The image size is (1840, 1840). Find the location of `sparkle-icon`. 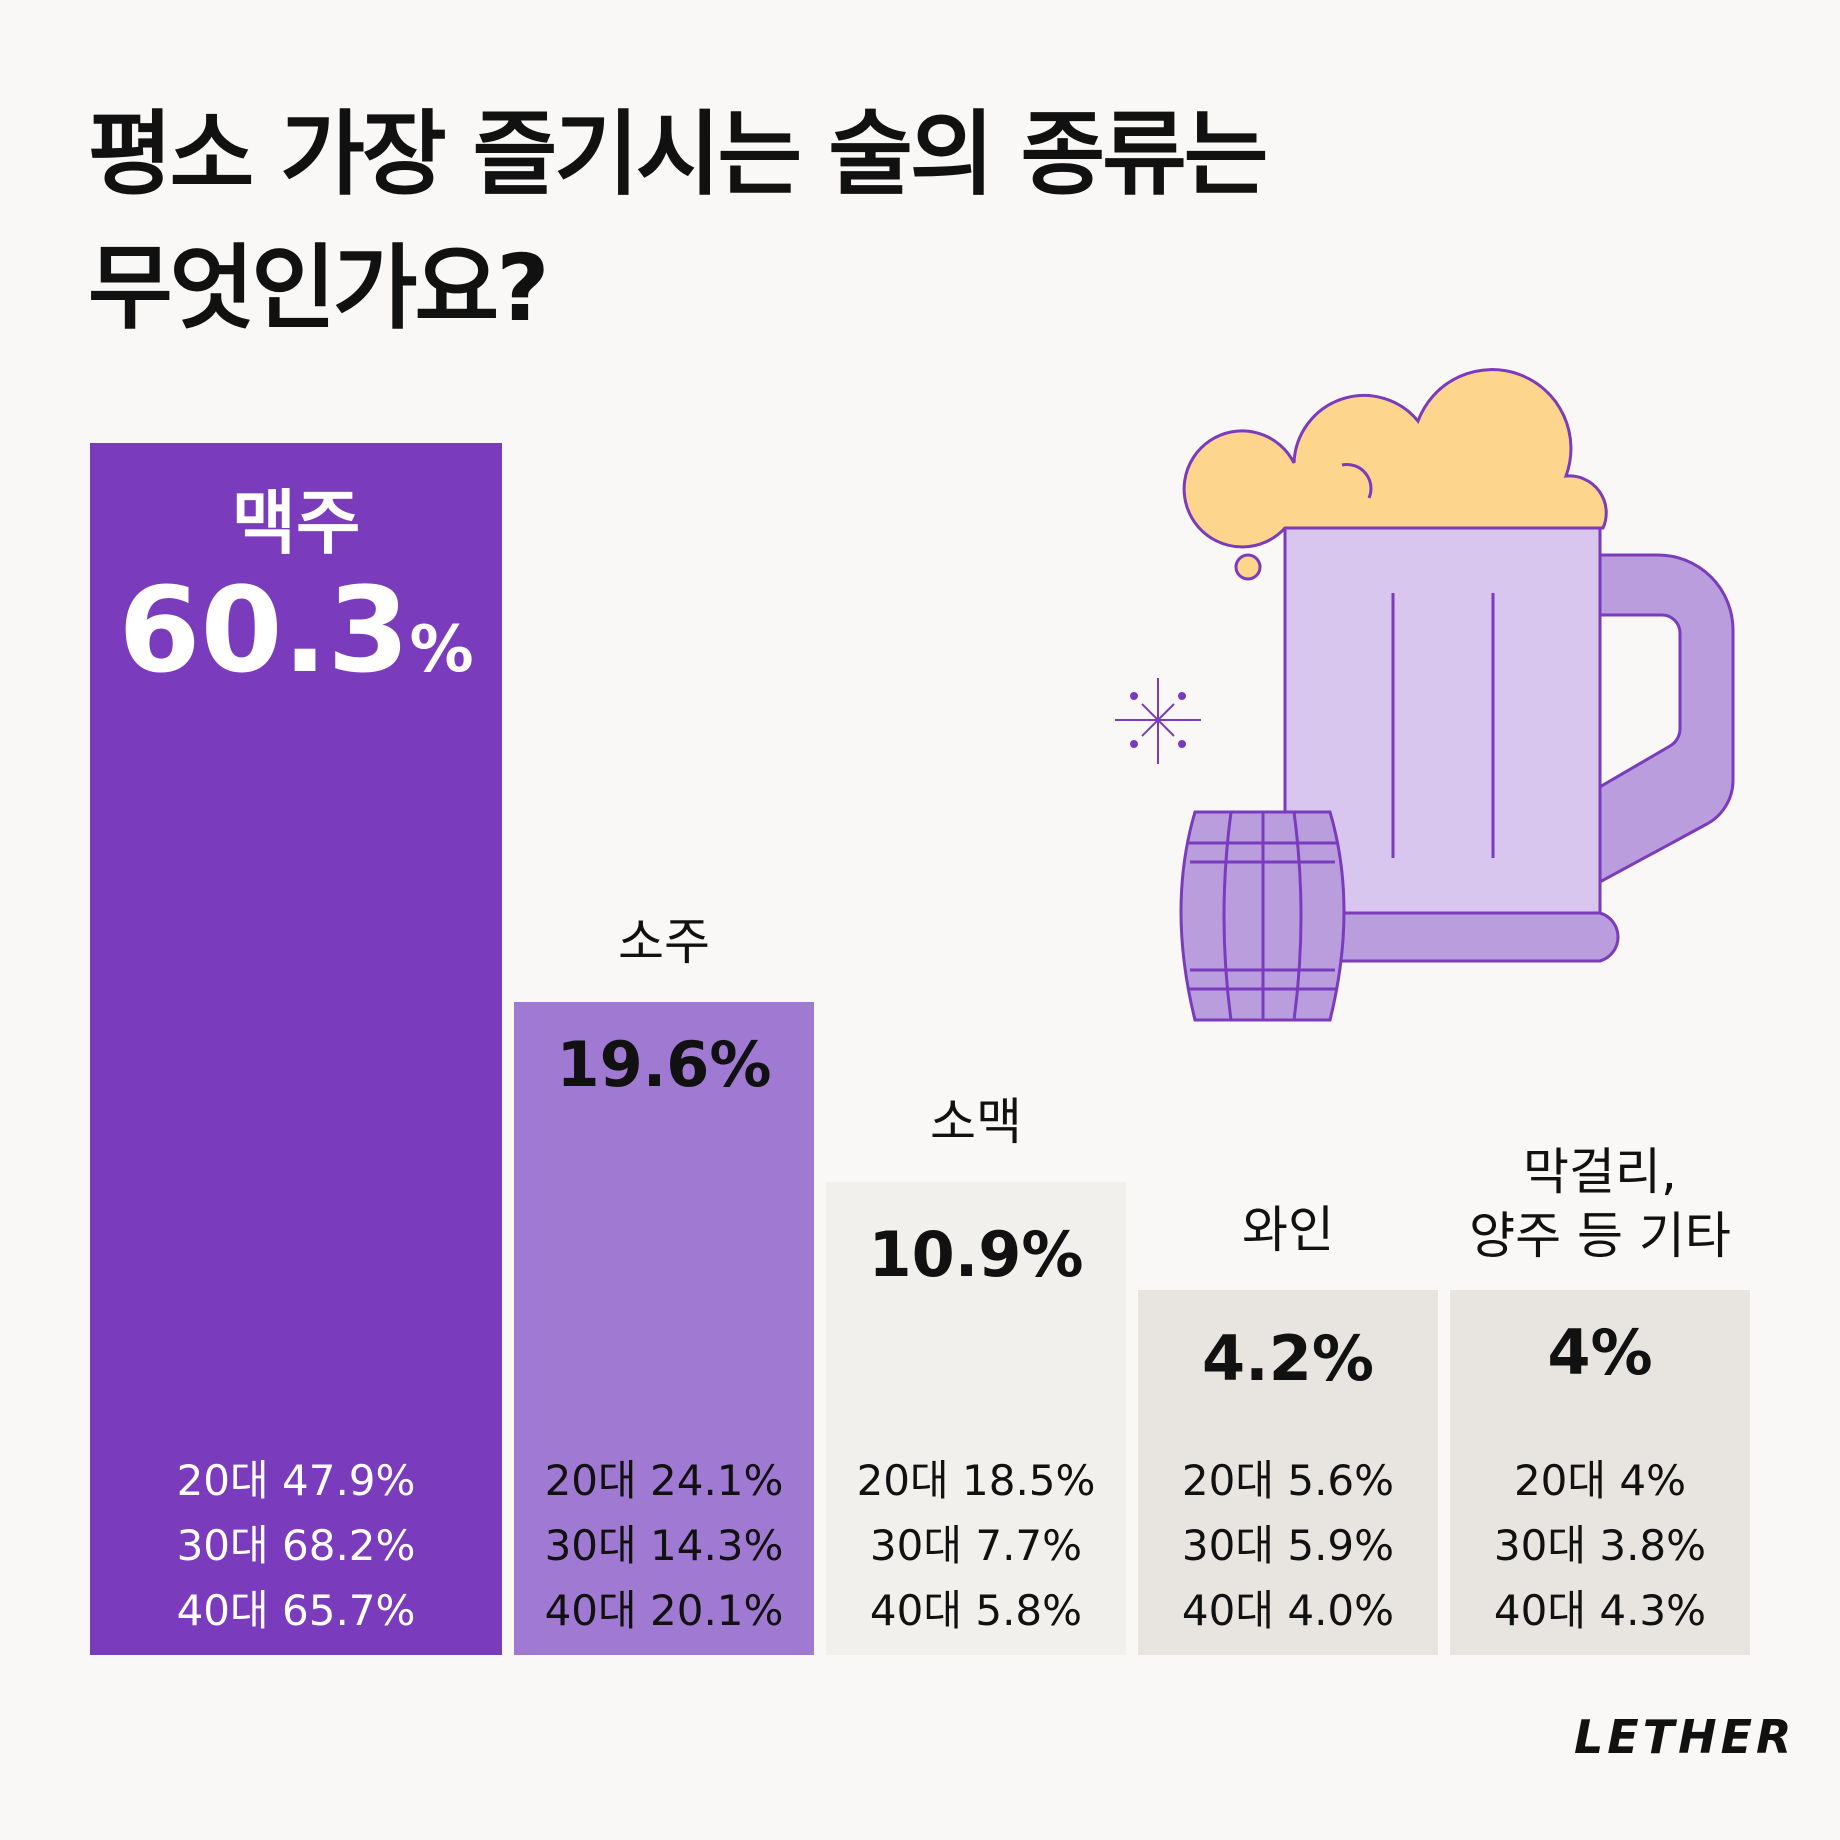

sparkle-icon is located at coordinates (1158, 721).